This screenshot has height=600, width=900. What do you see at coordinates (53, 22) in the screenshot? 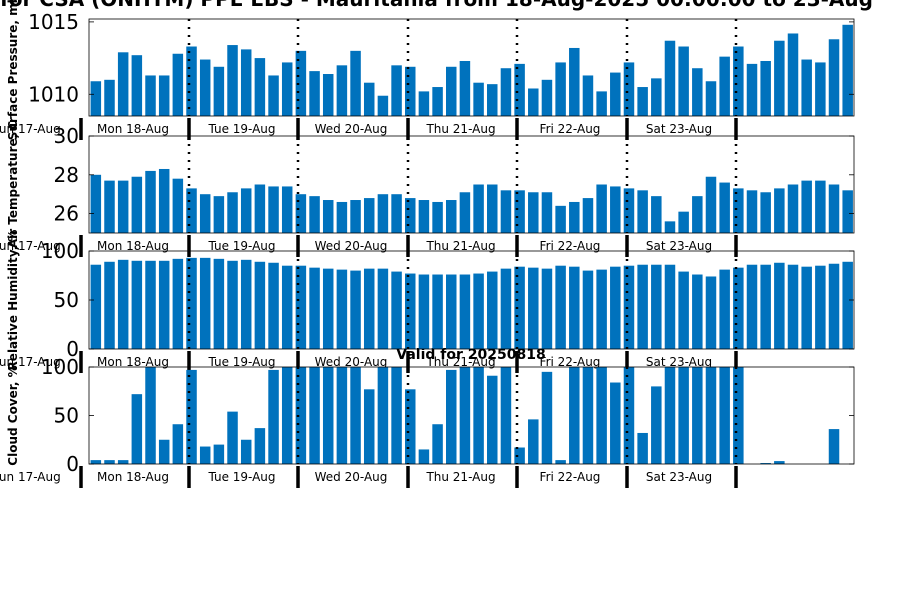
I see `pressure-ytick-label: 1015` at bounding box center [53, 22].